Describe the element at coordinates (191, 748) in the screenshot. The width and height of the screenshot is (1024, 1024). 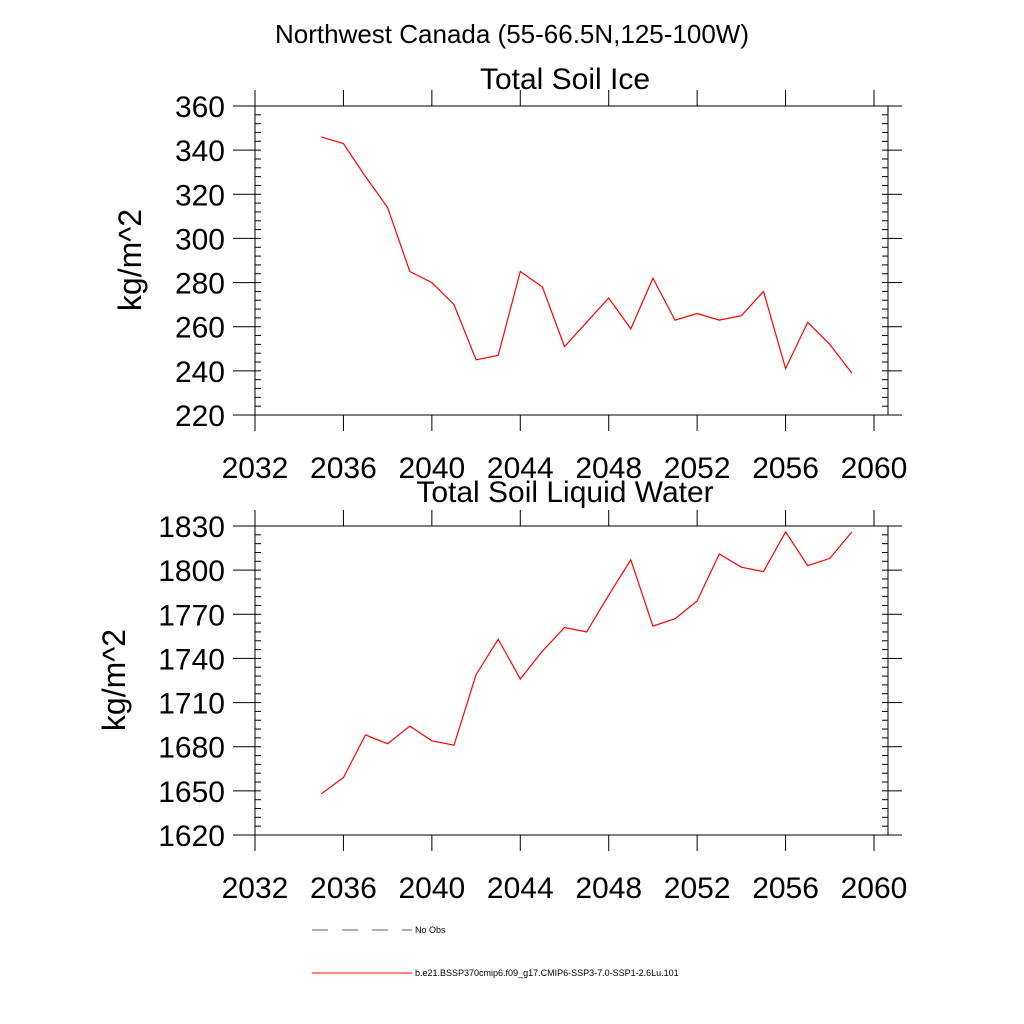
I see `y-tick-label: 1680` at that location.